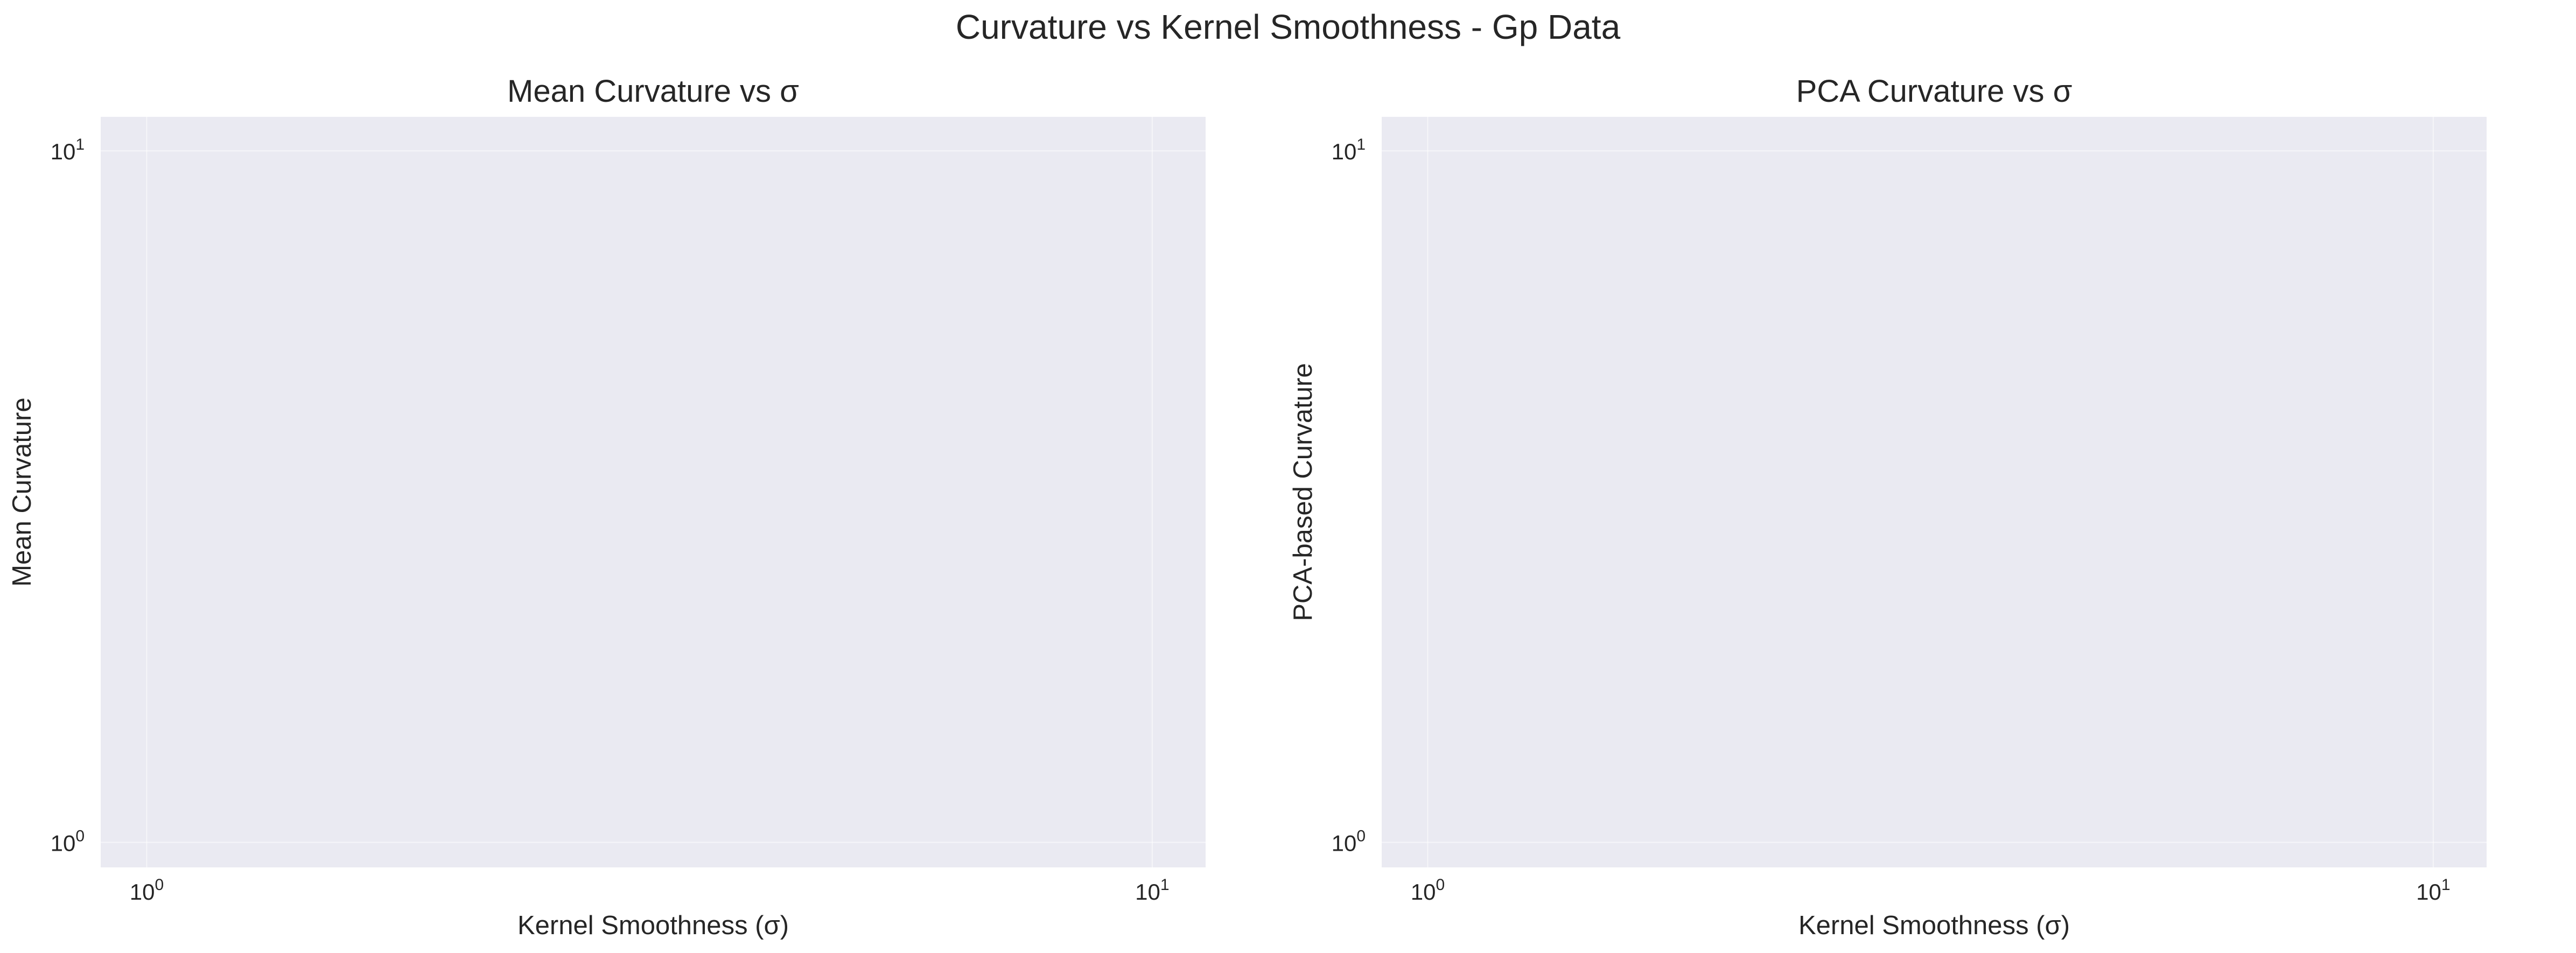 The height and width of the screenshot is (953, 2576). Describe the element at coordinates (653, 91) in the screenshot. I see `subplot-title: Mean Curvature vs σ` at that location.